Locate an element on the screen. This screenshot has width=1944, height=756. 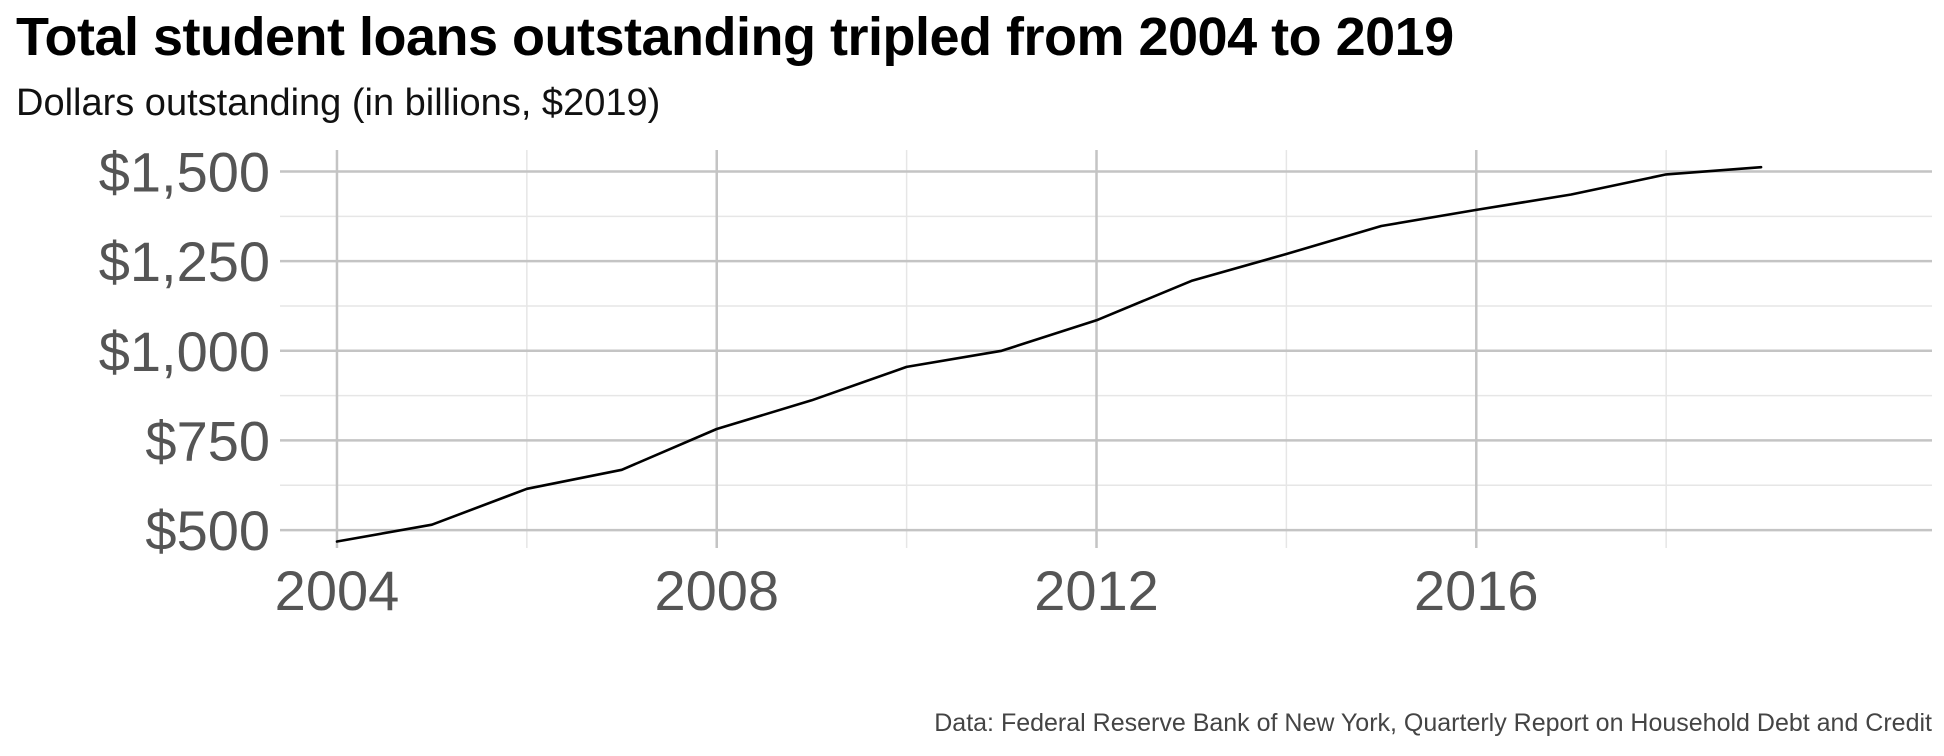
x-tick-label: 2004 is located at coordinates (337, 590).